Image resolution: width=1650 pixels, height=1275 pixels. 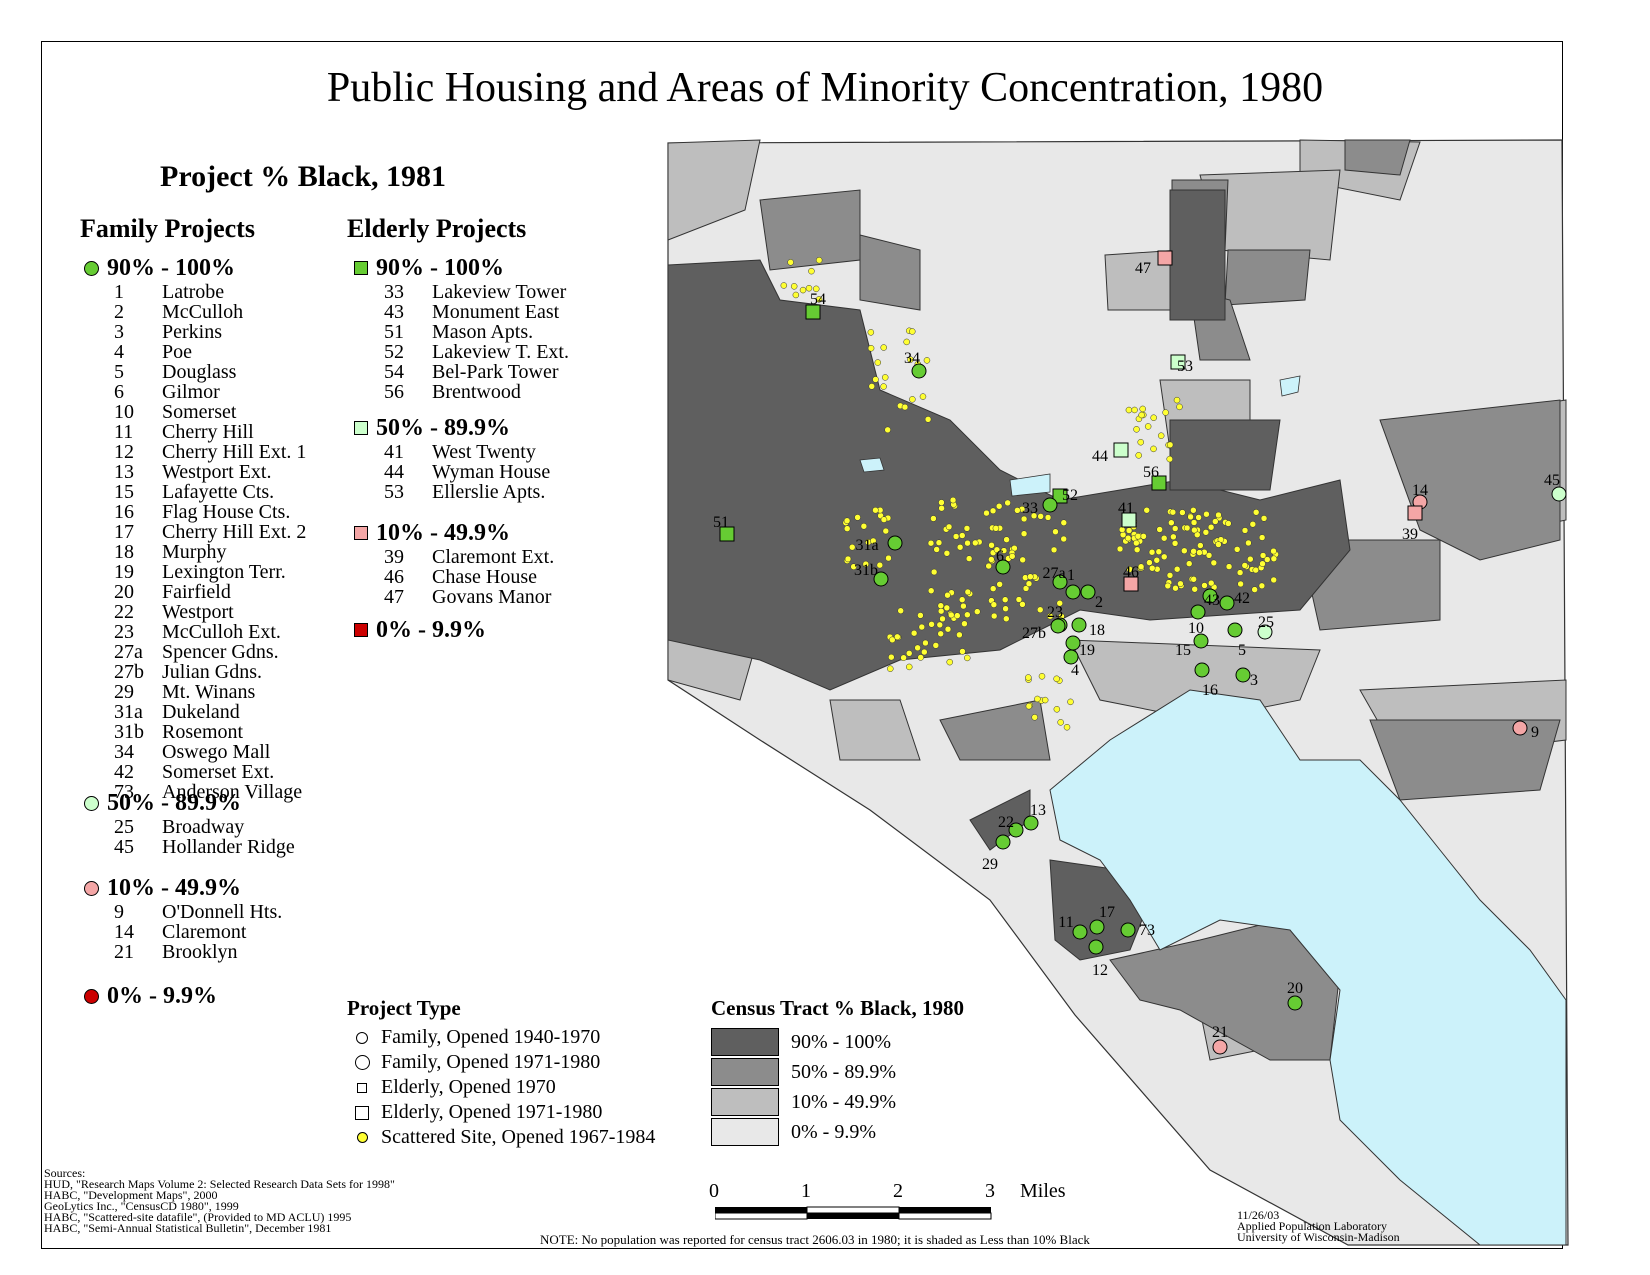 I want to click on project-name: Ellerslie Apts., so click(x=489, y=492).